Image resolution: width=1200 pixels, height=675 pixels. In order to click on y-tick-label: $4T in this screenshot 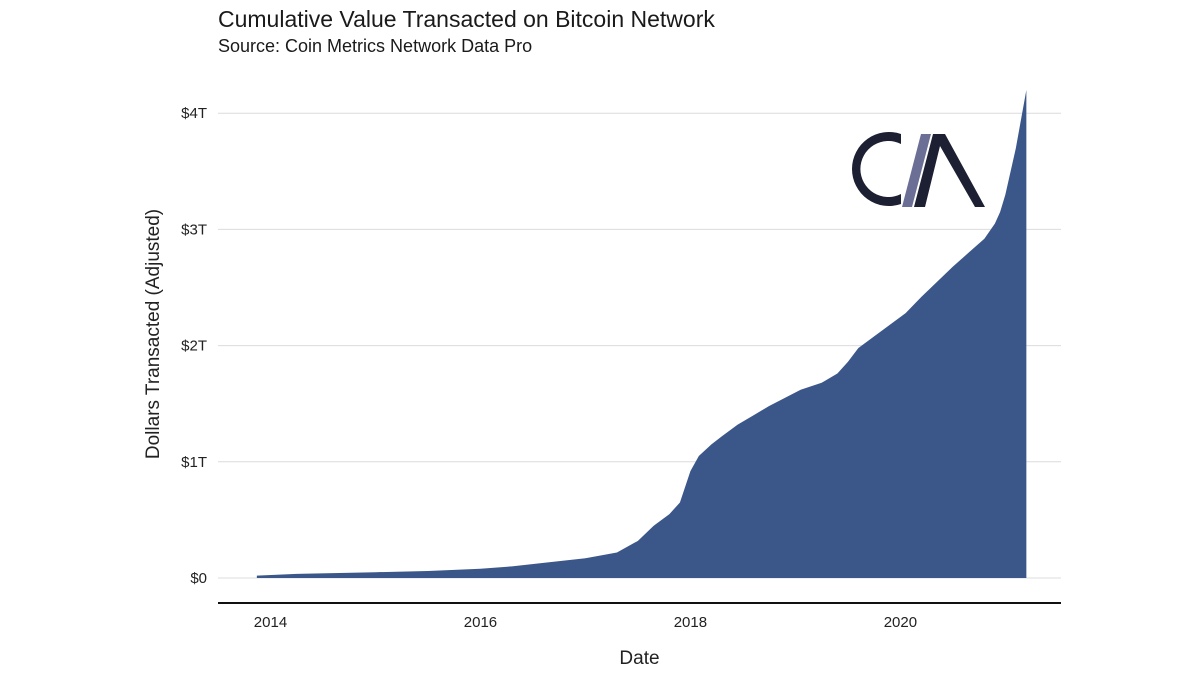, I will do `click(194, 113)`.